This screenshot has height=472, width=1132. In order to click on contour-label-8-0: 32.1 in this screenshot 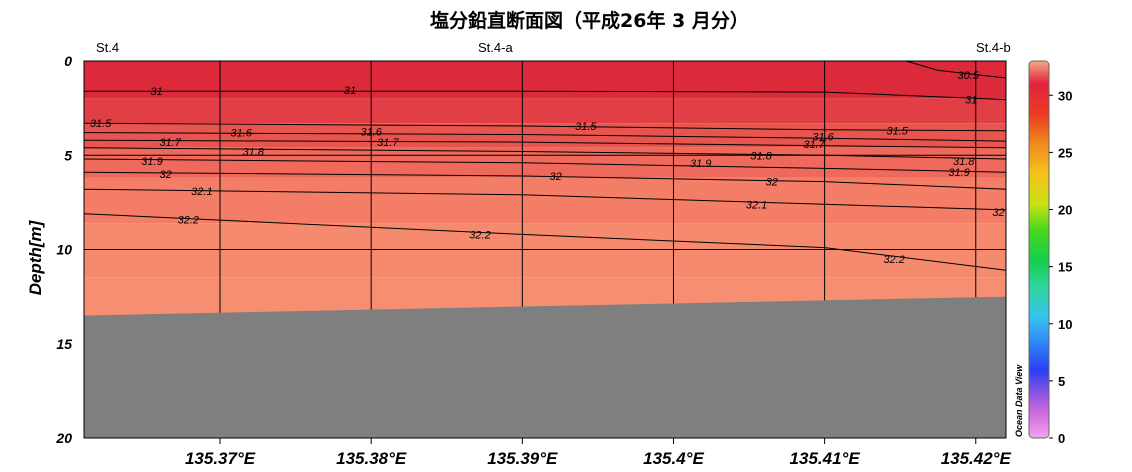, I will do `click(201, 192)`.